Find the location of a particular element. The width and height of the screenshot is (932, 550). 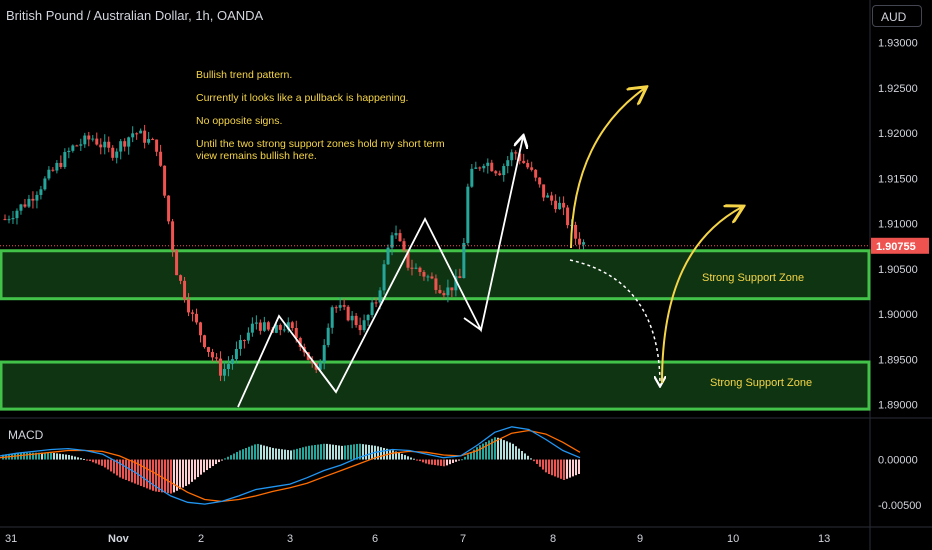

macd-signal-line is located at coordinates (290, 466).